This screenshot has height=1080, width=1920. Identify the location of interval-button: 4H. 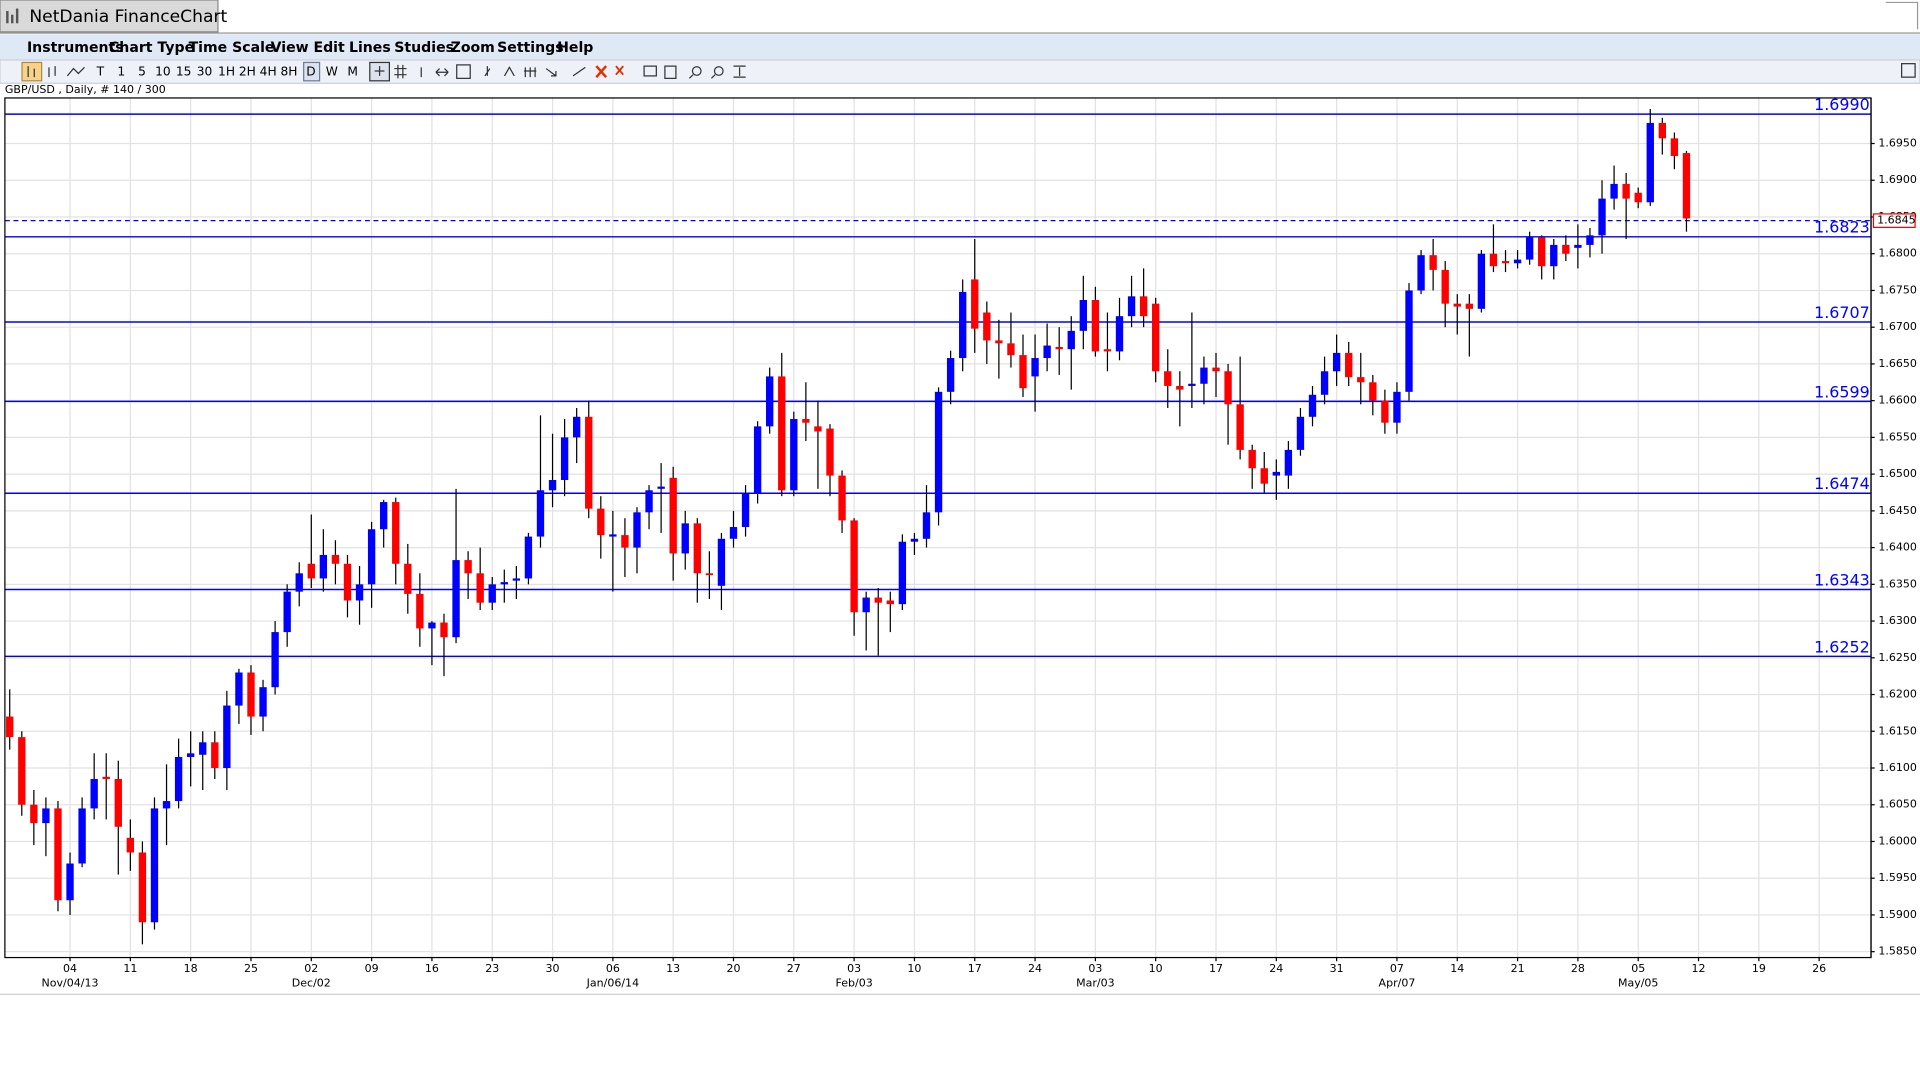
(268, 72).